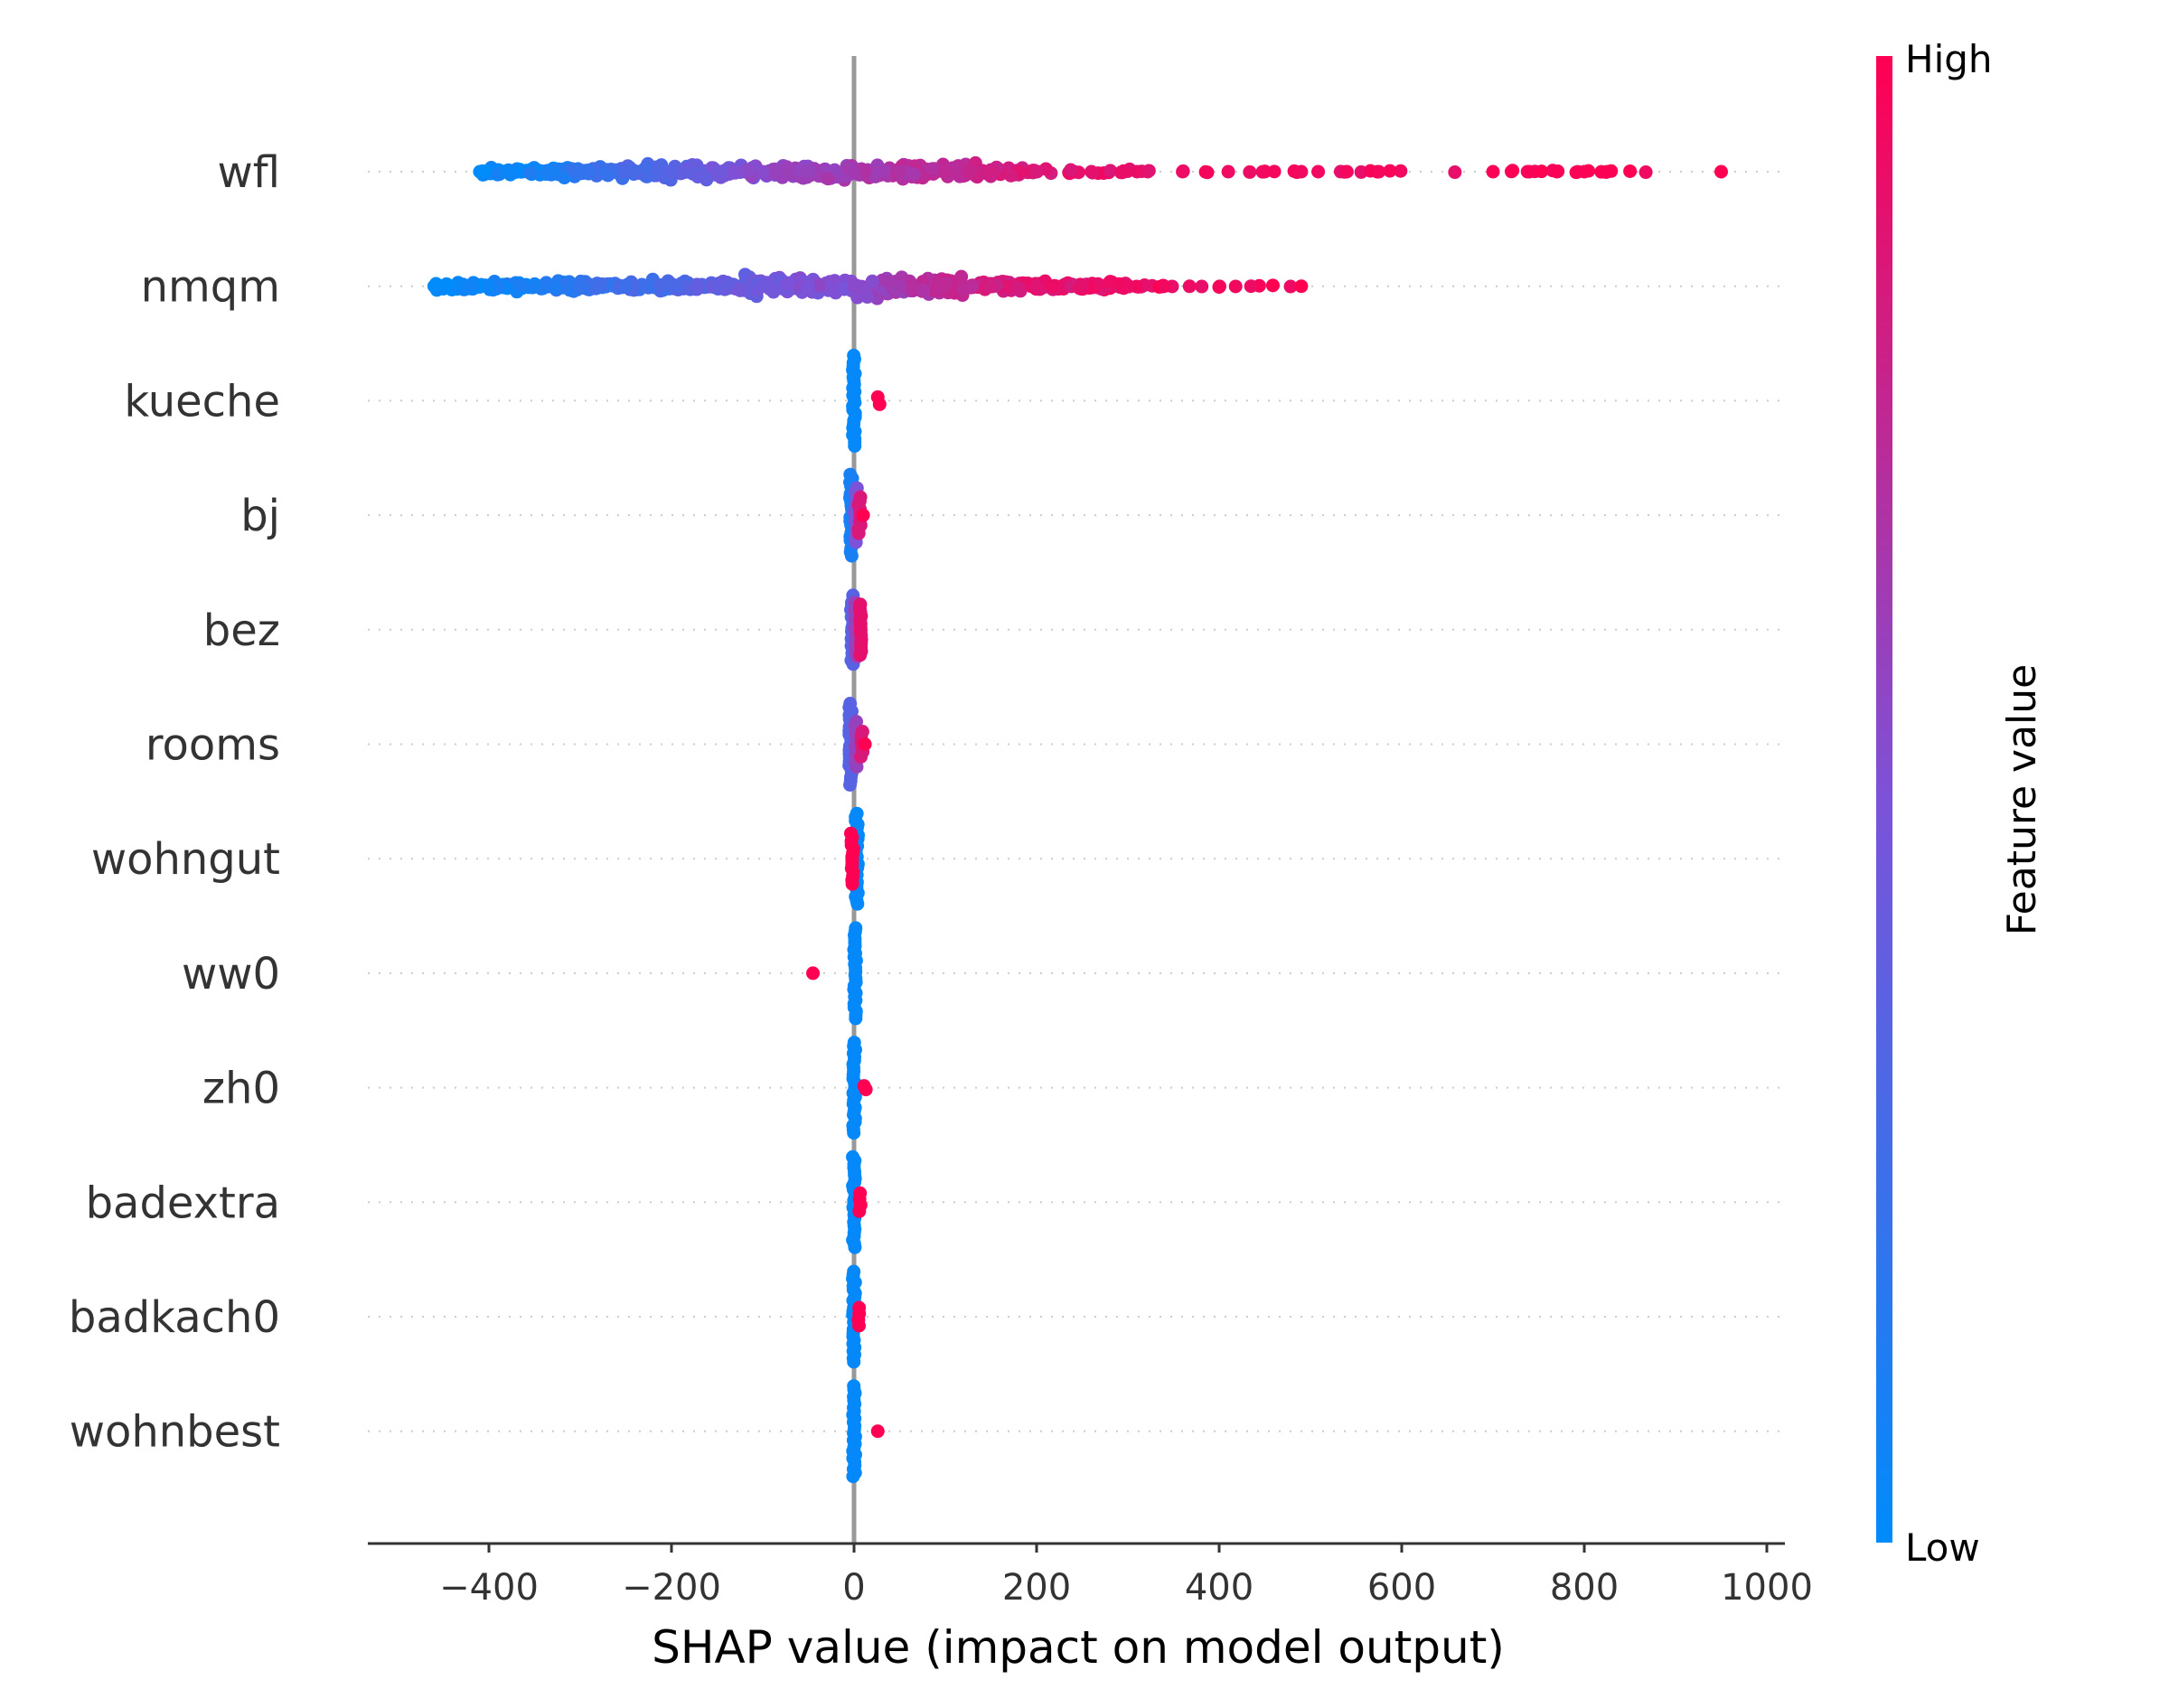 This screenshot has height=1708, width=2169. Describe the element at coordinates (250, 172) in the screenshot. I see `feature-label: wfl` at that location.